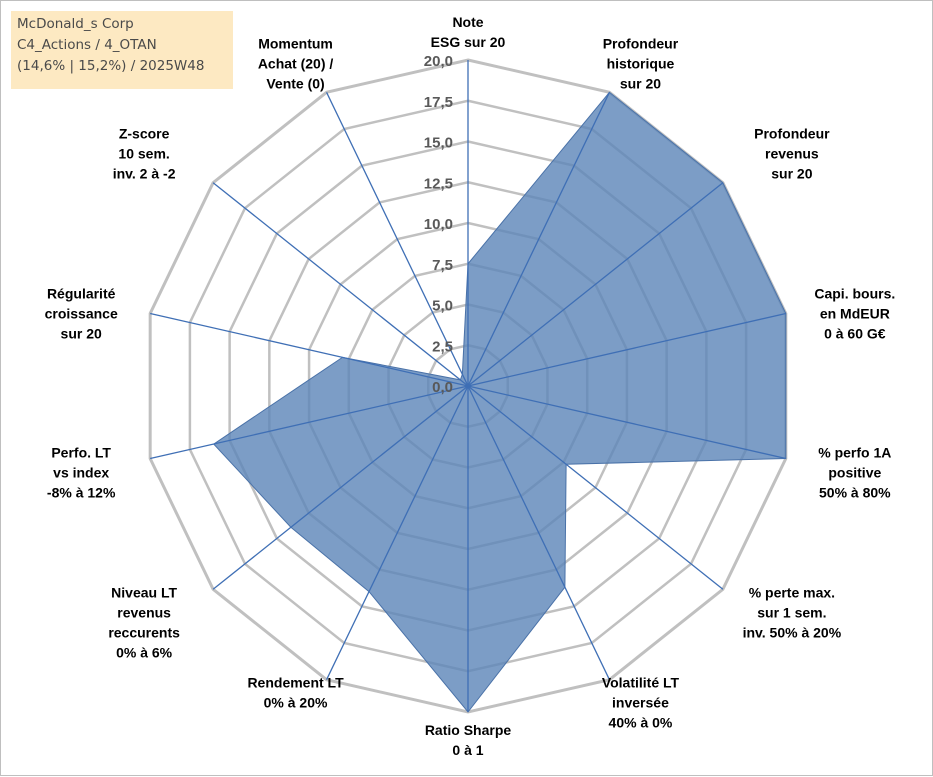 This screenshot has width=933, height=777. Describe the element at coordinates (641, 63) in the screenshot. I see `axis-label: Profondeur historique sur 20` at that location.